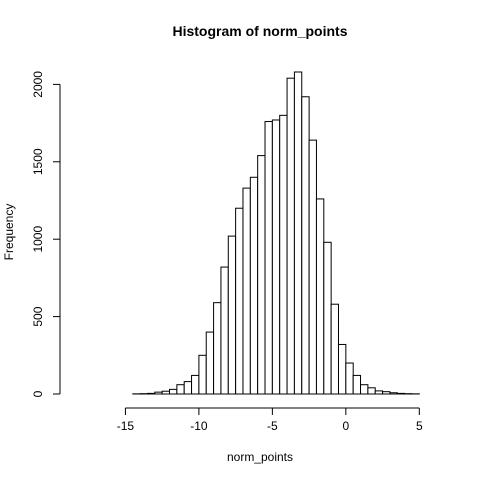 The height and width of the screenshot is (480, 480). Describe the element at coordinates (38, 161) in the screenshot. I see `y-tick-label: 1500` at that location.